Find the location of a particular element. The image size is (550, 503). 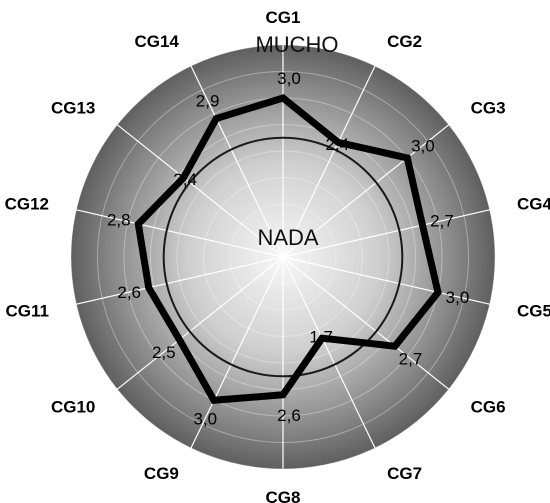

category-label-cg5: CG5 is located at coordinates (533, 310).